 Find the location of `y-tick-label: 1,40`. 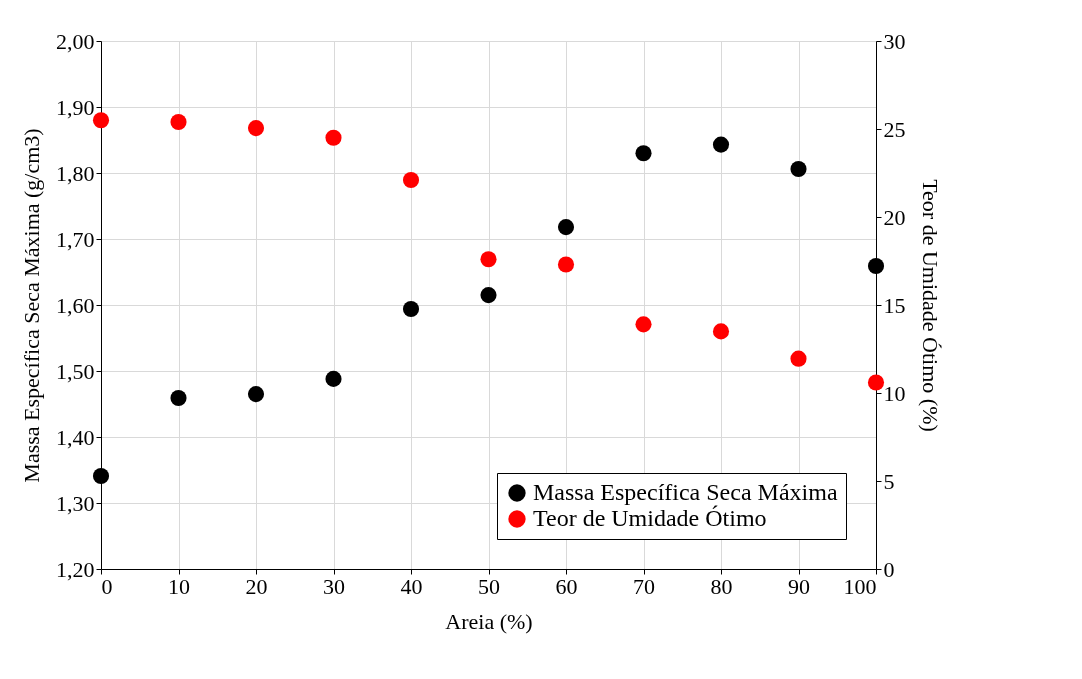

y-tick-label: 1,40 is located at coordinates (75, 437).